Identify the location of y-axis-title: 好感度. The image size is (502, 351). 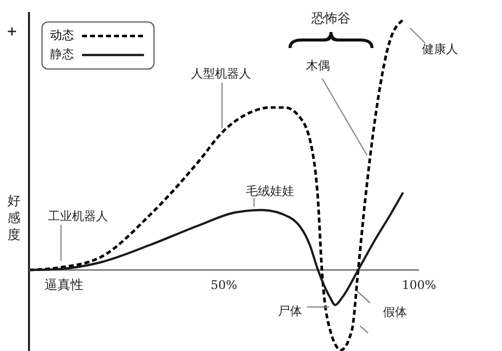
(14, 218).